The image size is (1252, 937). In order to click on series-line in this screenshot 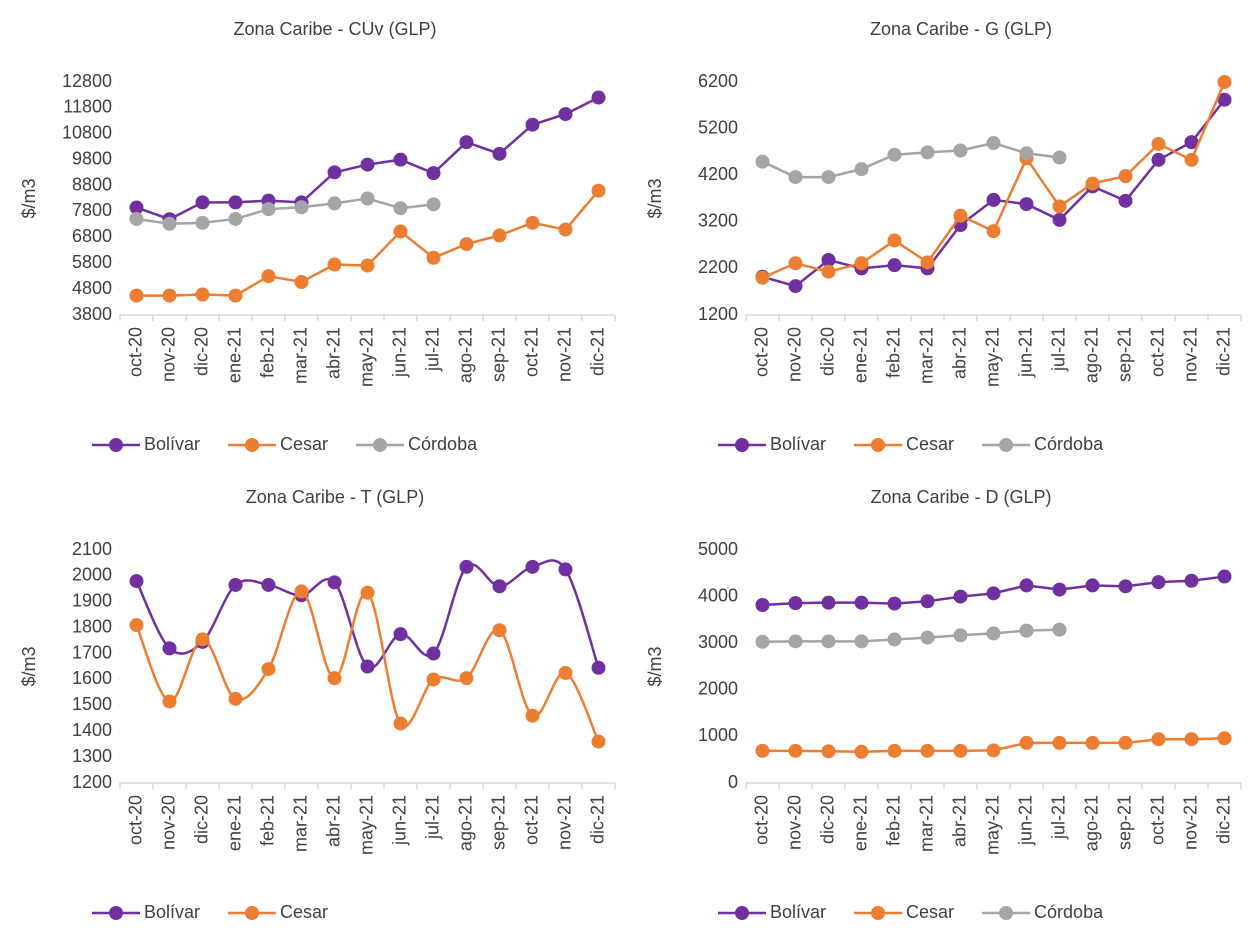, I will do `click(910, 160)`.